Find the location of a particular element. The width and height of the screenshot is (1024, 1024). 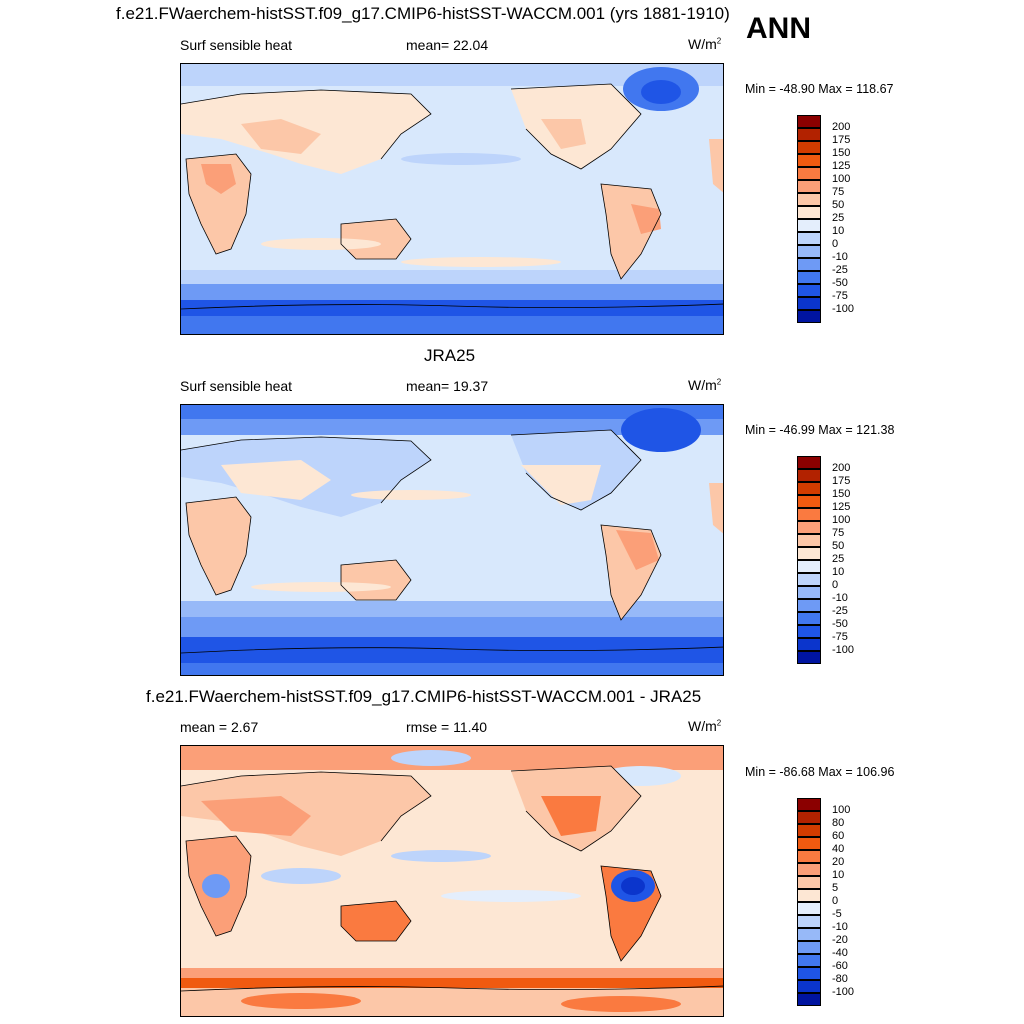

panel-2-mean-label: mean= 19.37 is located at coordinates (447, 386).